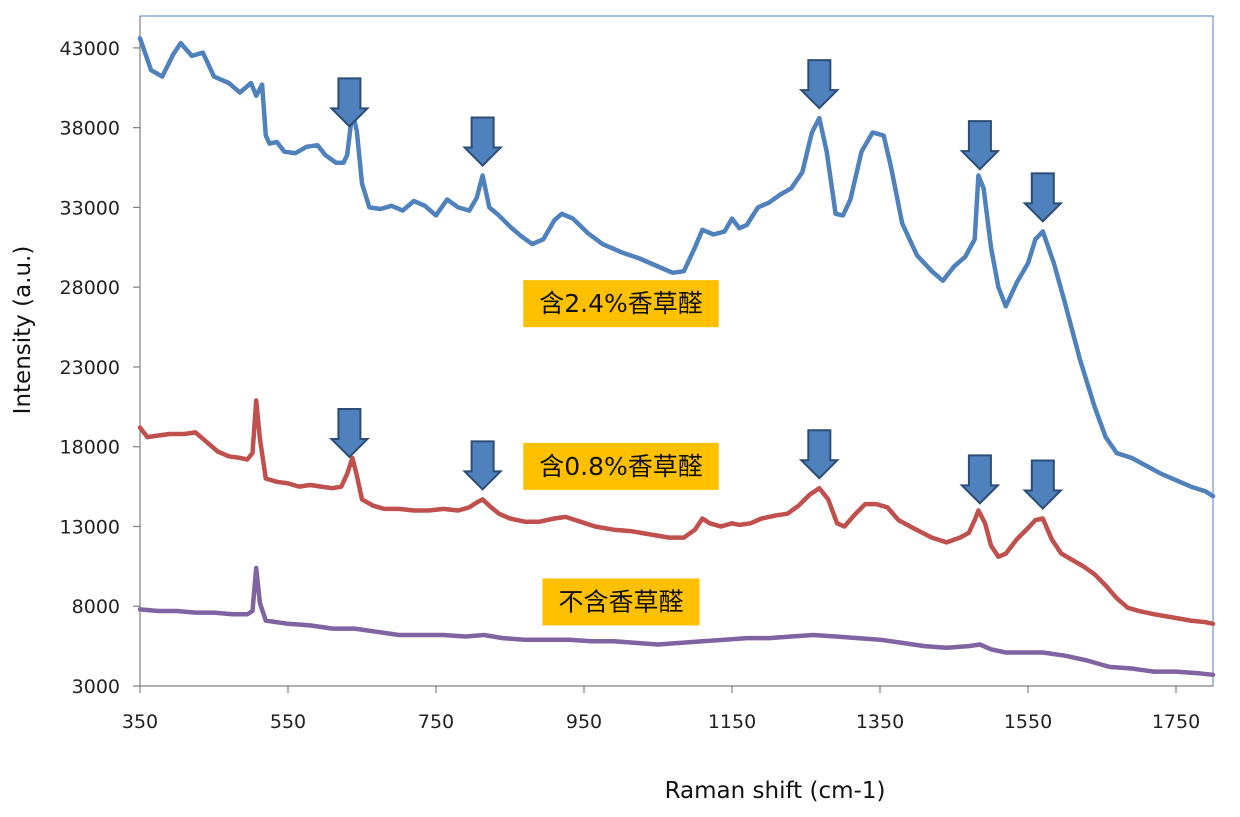 The image size is (1240, 817). I want to click on x-tick-label: 950, so click(584, 722).